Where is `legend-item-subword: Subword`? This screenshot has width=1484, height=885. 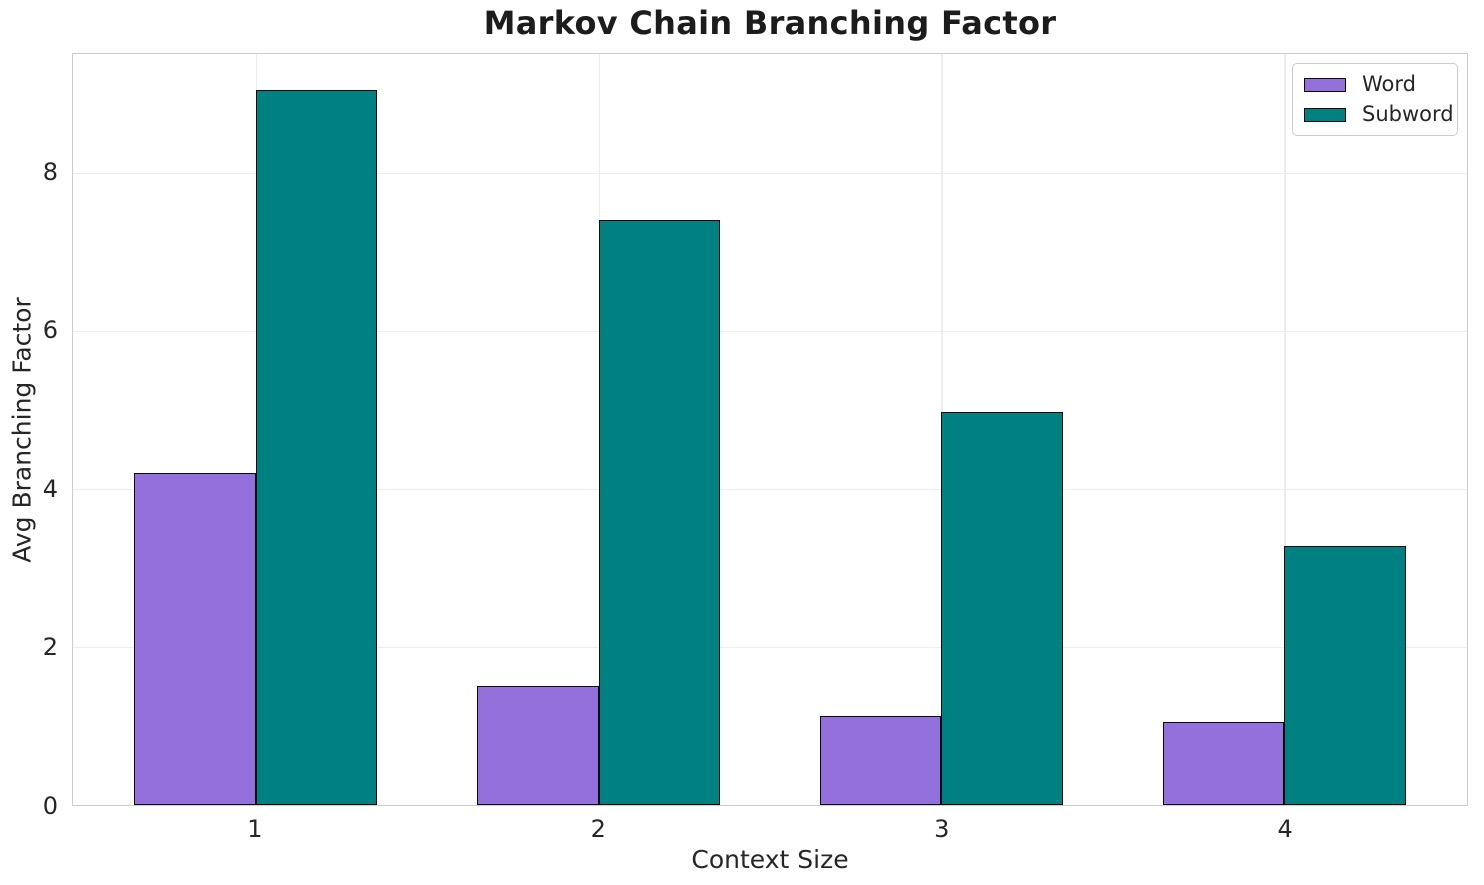
legend-item-subword: Subword is located at coordinates (1379, 114).